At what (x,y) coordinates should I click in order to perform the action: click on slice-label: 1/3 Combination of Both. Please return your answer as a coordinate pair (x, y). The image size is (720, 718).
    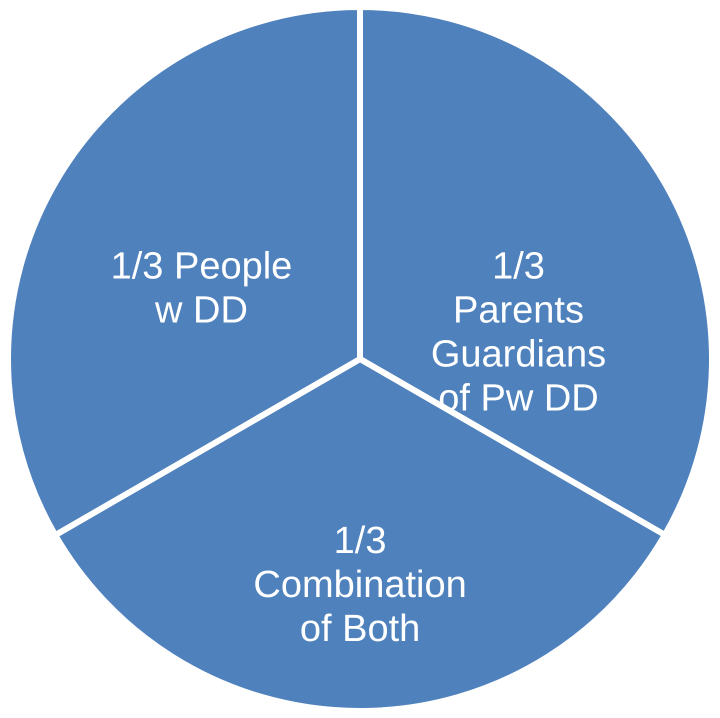
    Looking at the image, I should click on (360, 585).